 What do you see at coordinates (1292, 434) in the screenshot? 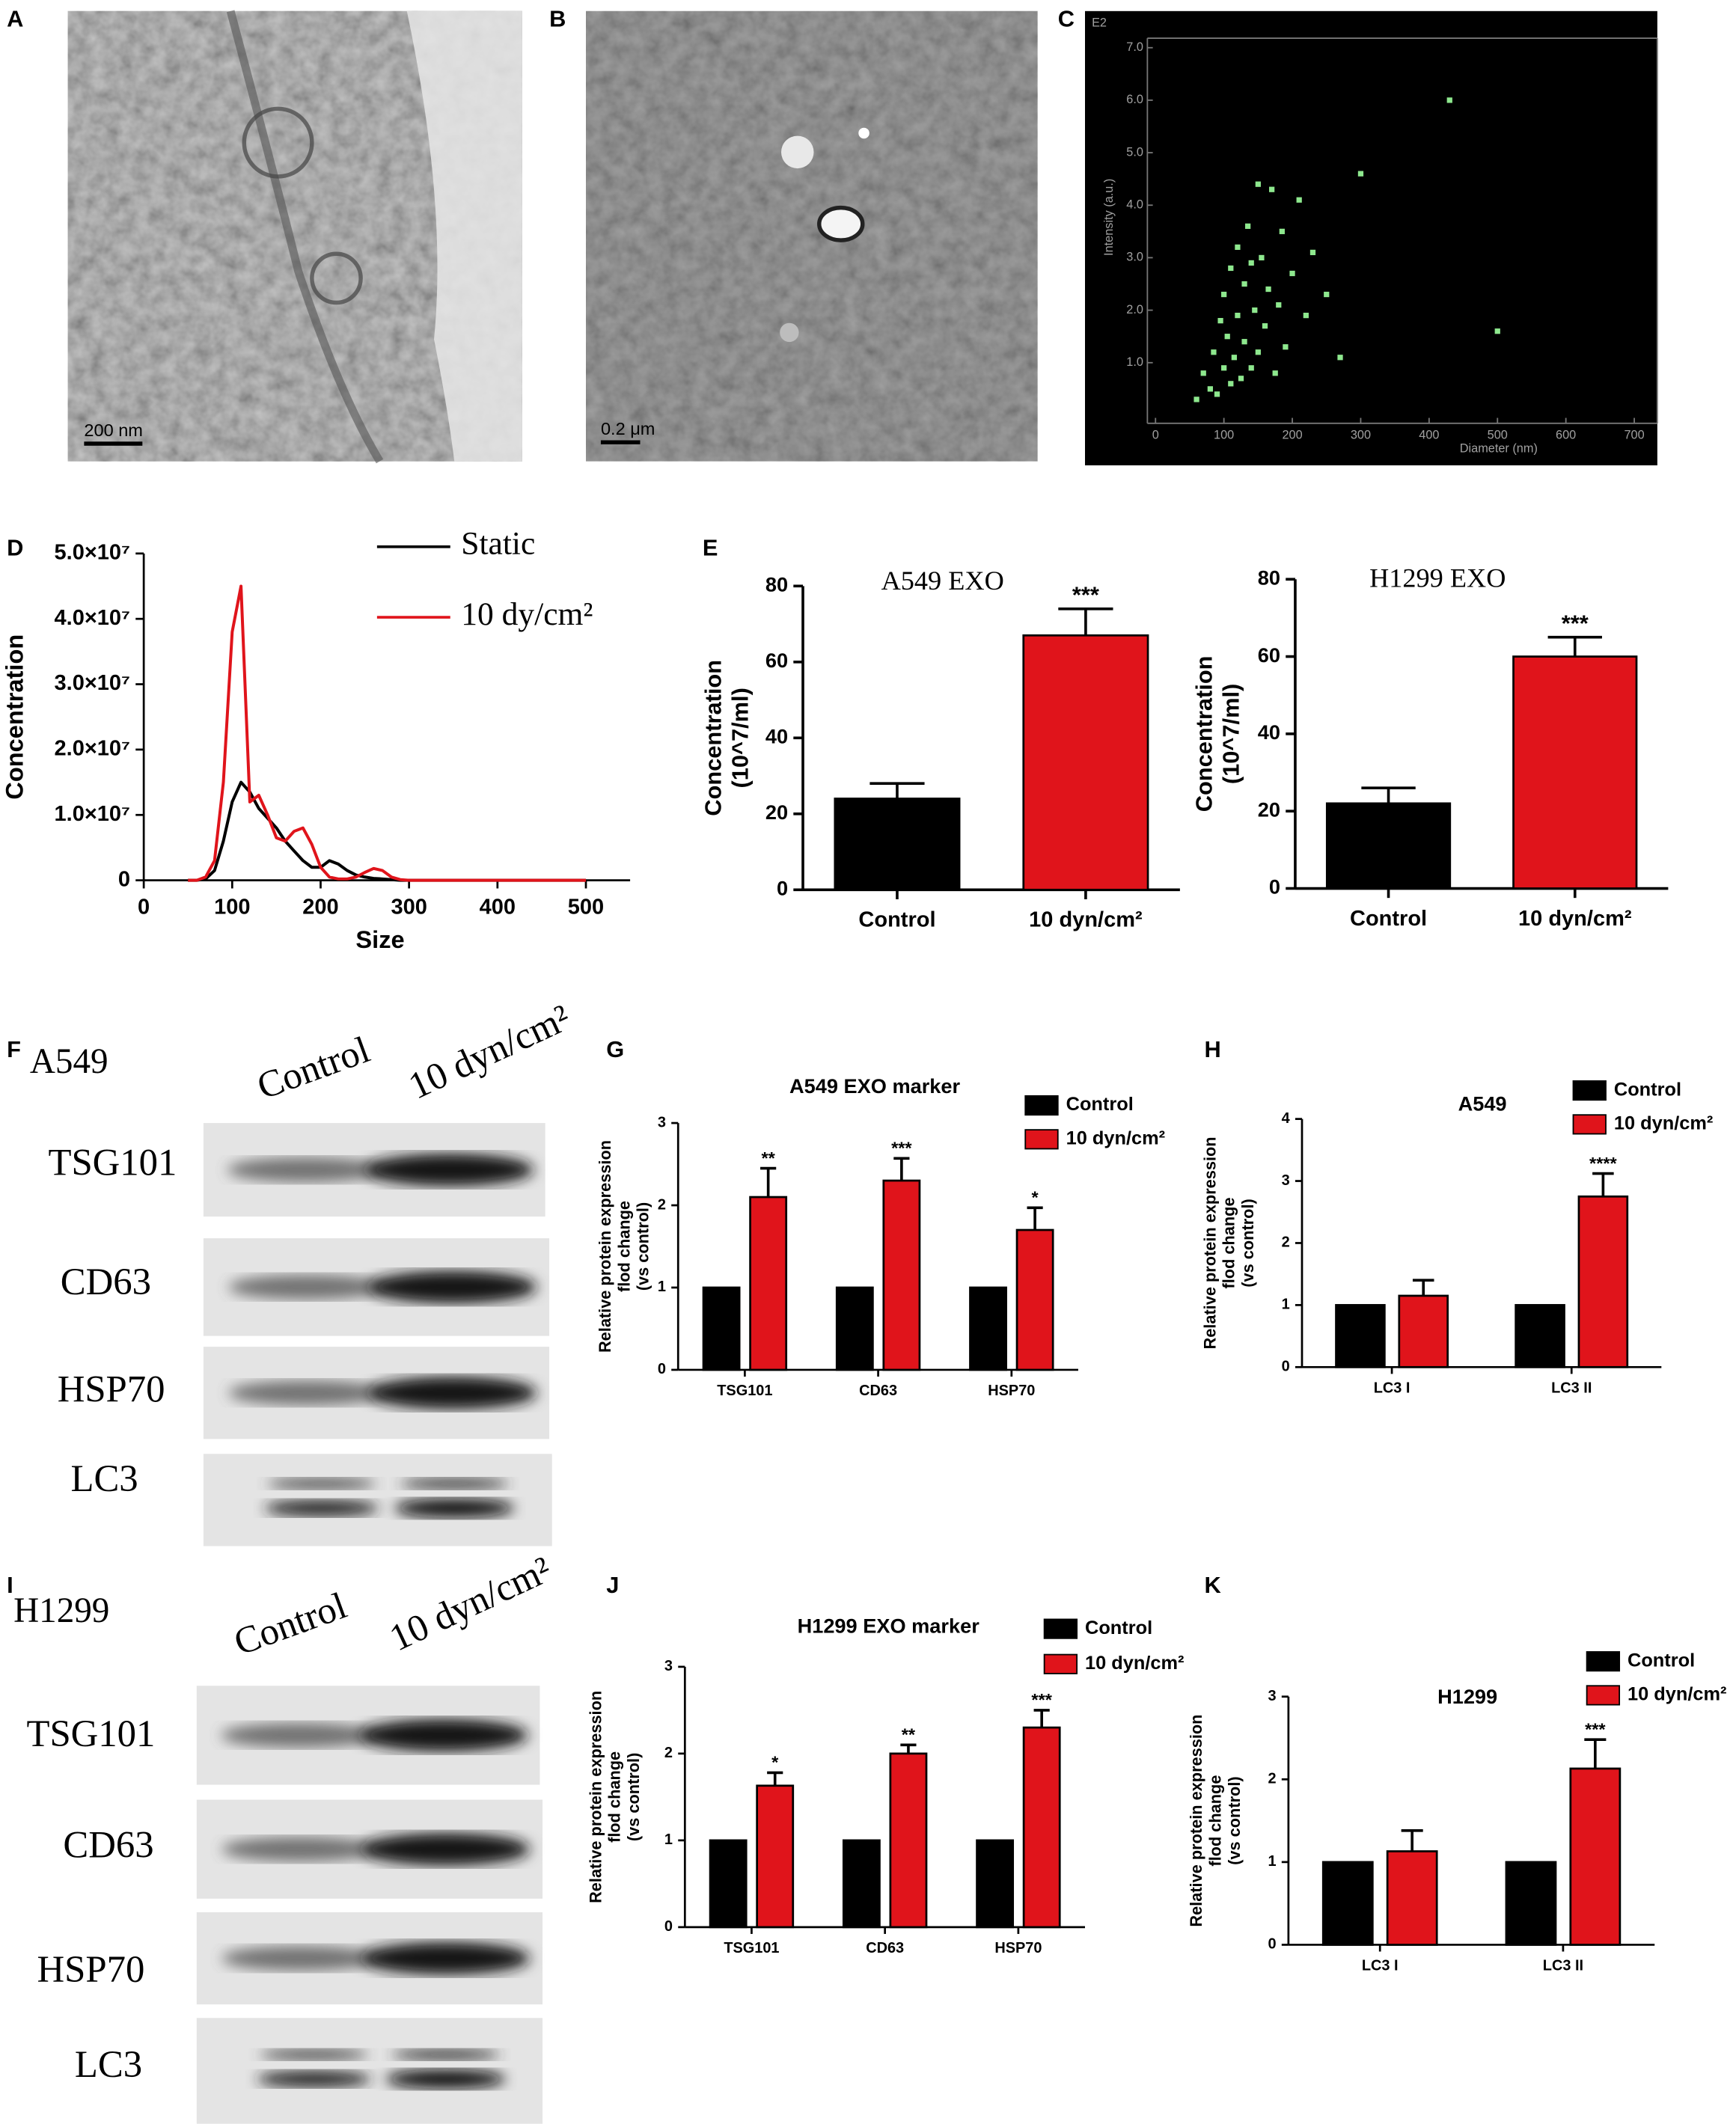
I see `x-tick-label: 200` at bounding box center [1292, 434].